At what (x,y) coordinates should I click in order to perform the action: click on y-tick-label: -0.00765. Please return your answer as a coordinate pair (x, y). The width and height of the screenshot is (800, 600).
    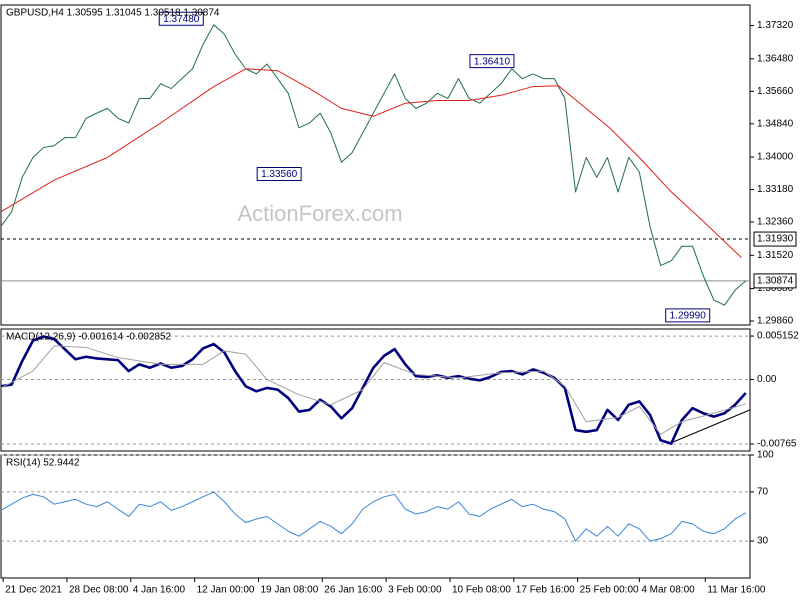
    Looking at the image, I should click on (777, 444).